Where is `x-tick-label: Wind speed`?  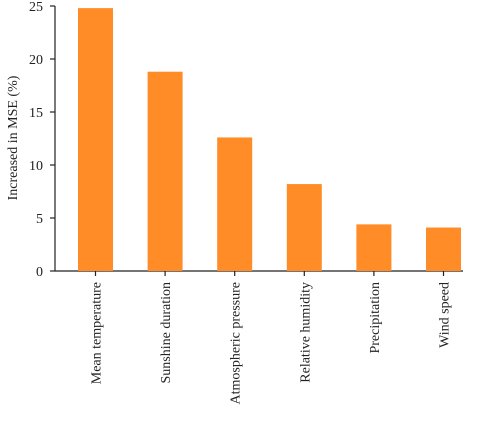
x-tick-label: Wind speed is located at coordinates (445, 315).